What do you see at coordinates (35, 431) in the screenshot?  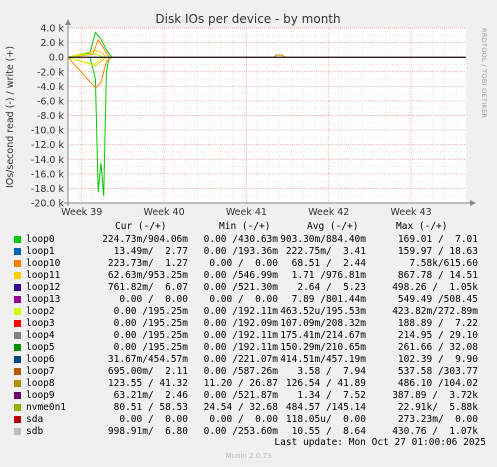 I see `legend-series-name: sdb` at bounding box center [35, 431].